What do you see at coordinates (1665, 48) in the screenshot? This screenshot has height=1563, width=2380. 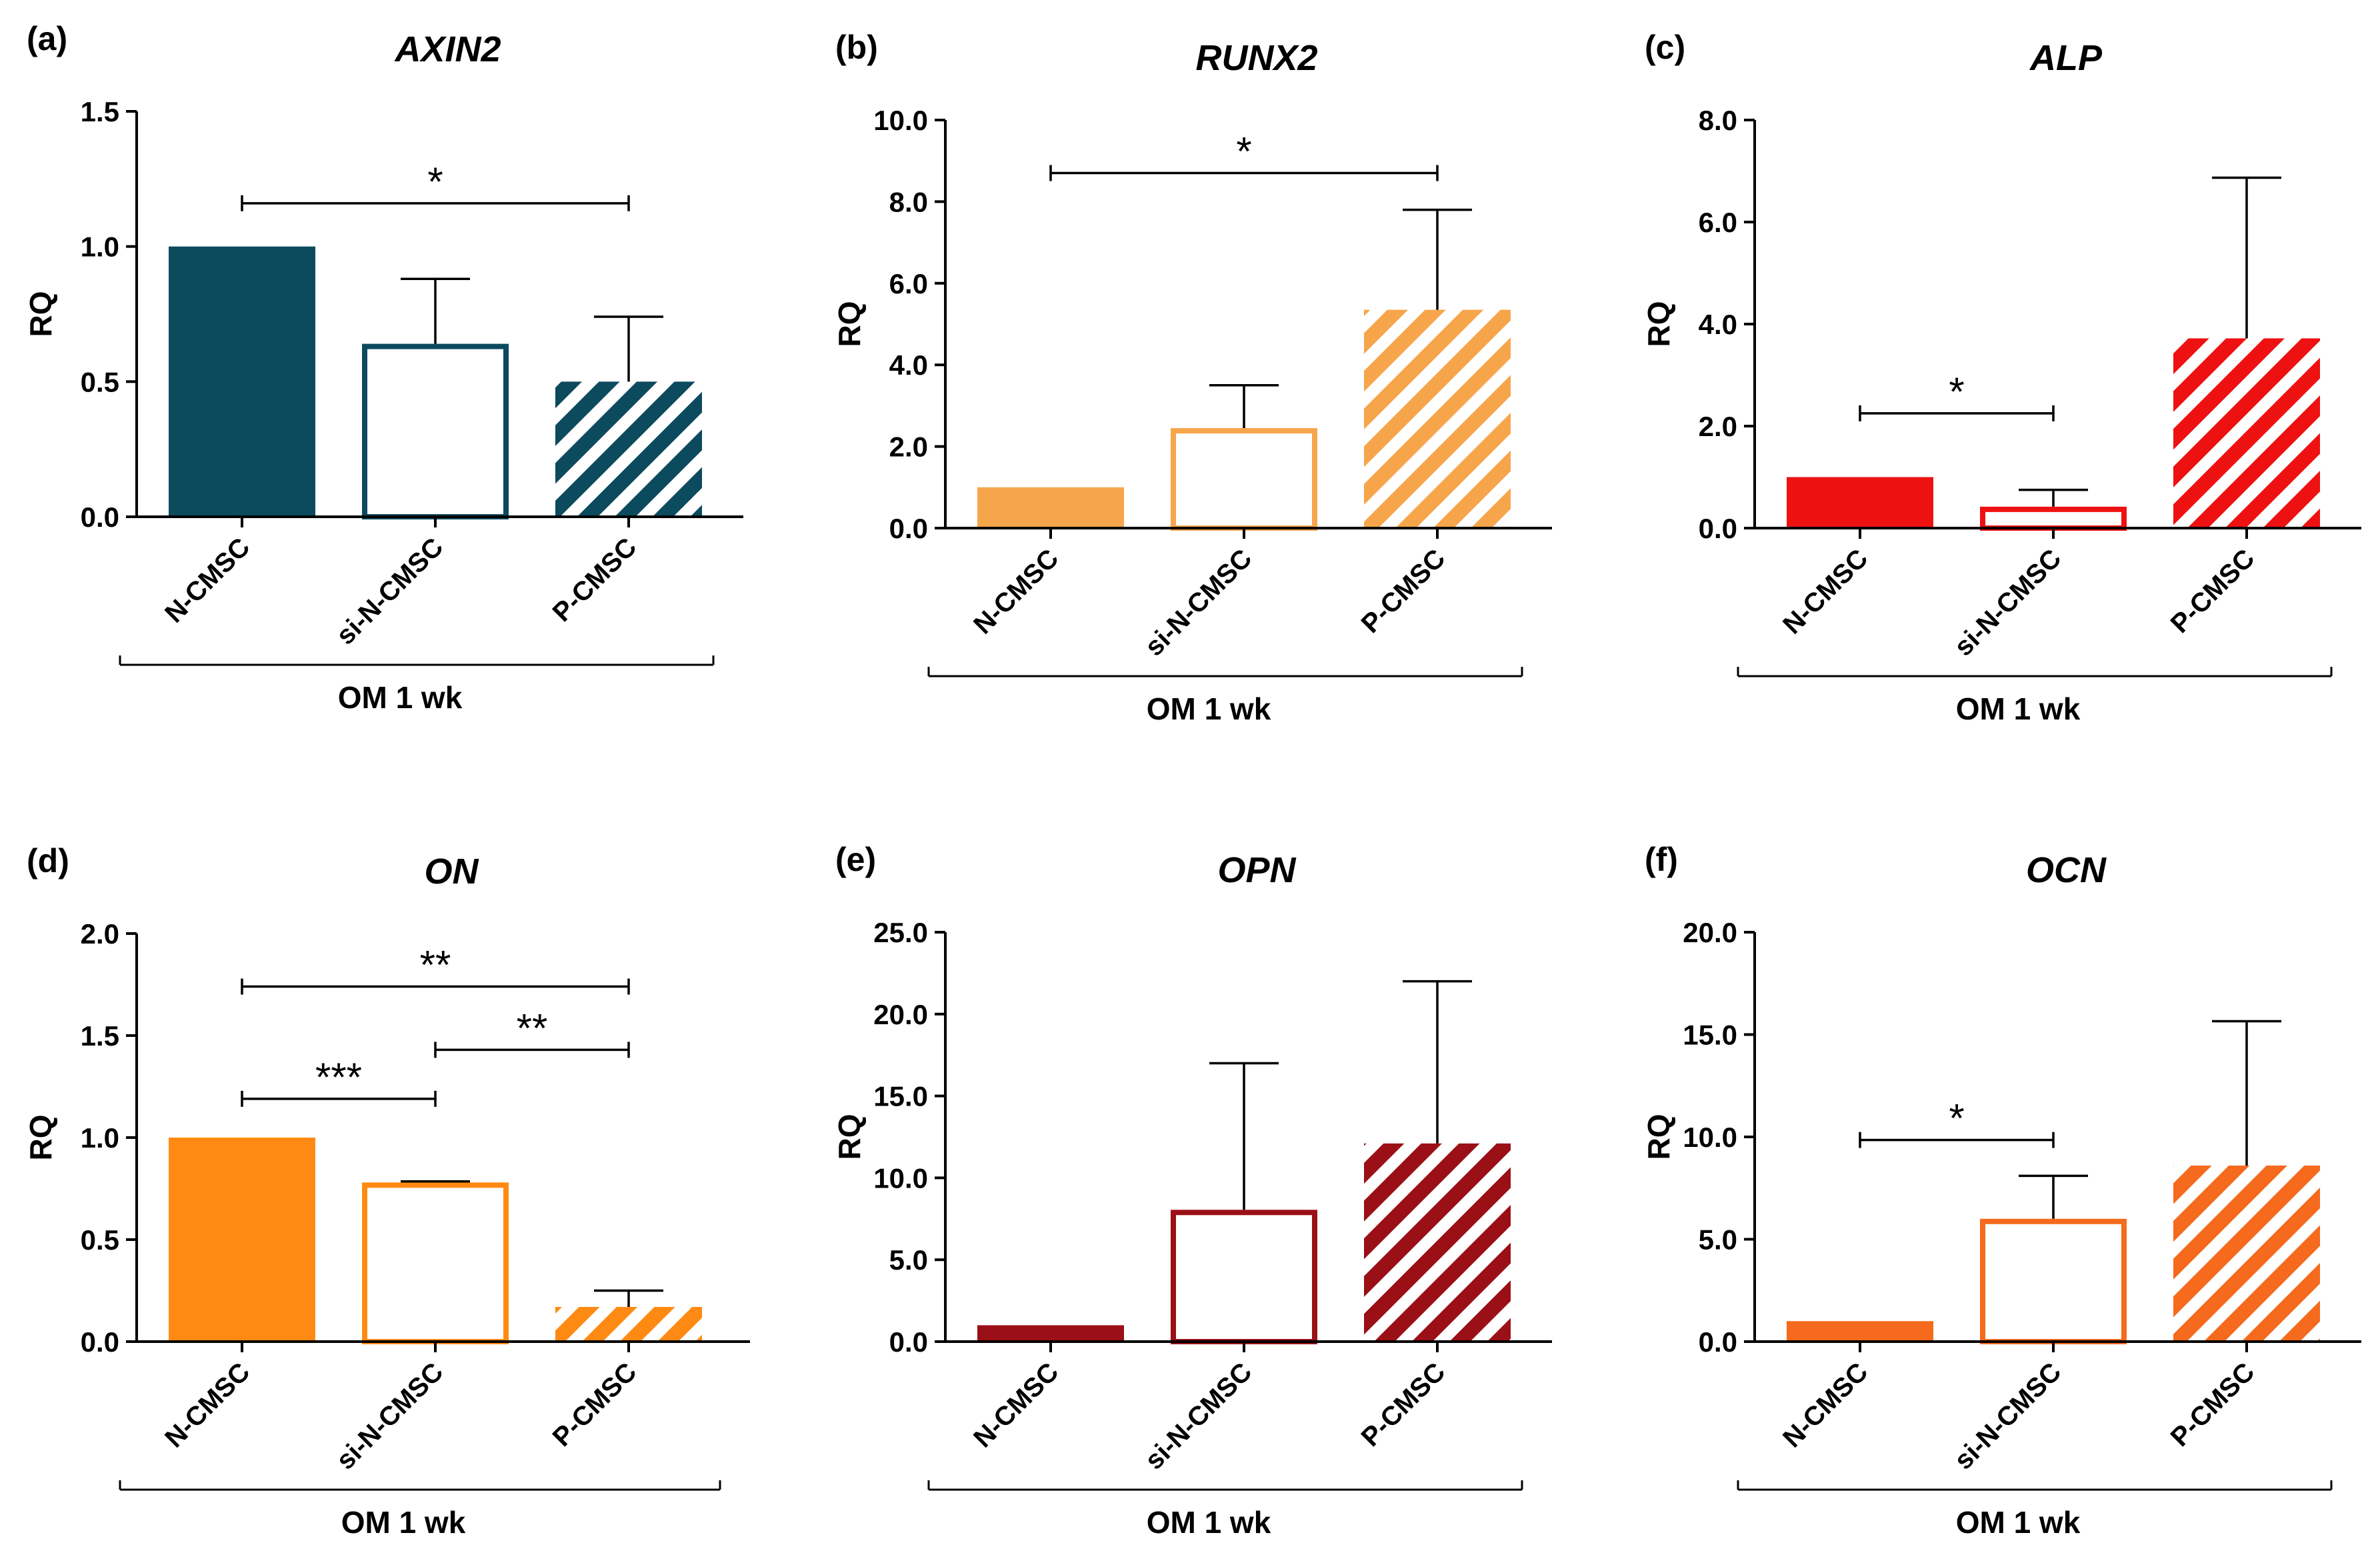 I see `panel-label: (c)` at bounding box center [1665, 48].